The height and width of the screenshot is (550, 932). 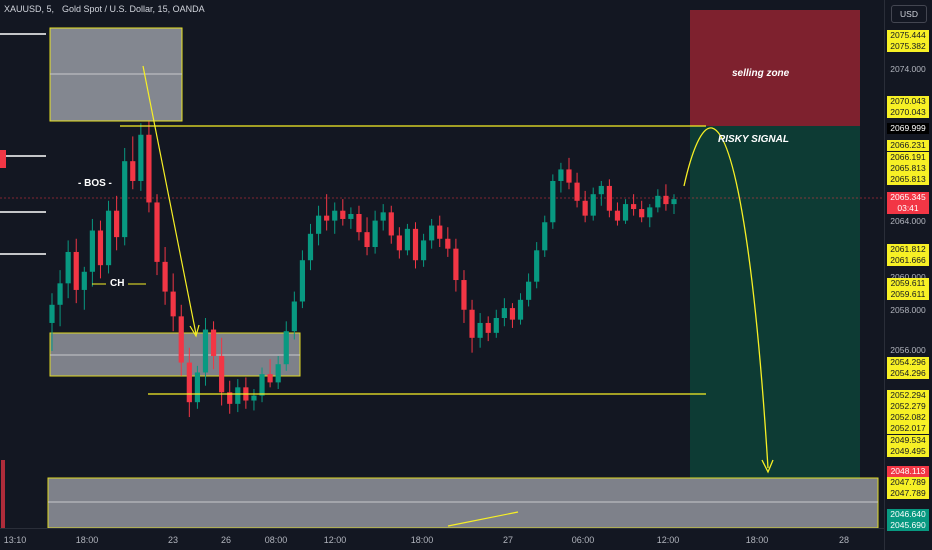 I want to click on price-label: 2052.279, so click(x=908, y=406).